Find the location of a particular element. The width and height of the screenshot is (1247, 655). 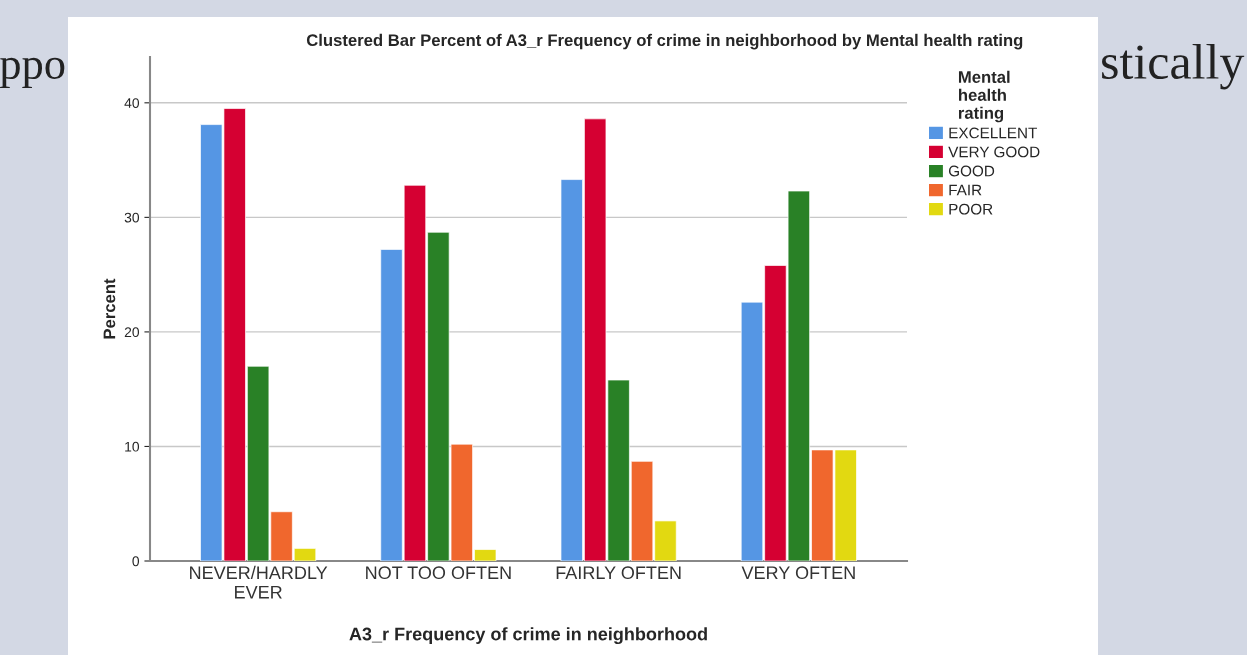

y-tick-label: 40 is located at coordinates (132, 103).